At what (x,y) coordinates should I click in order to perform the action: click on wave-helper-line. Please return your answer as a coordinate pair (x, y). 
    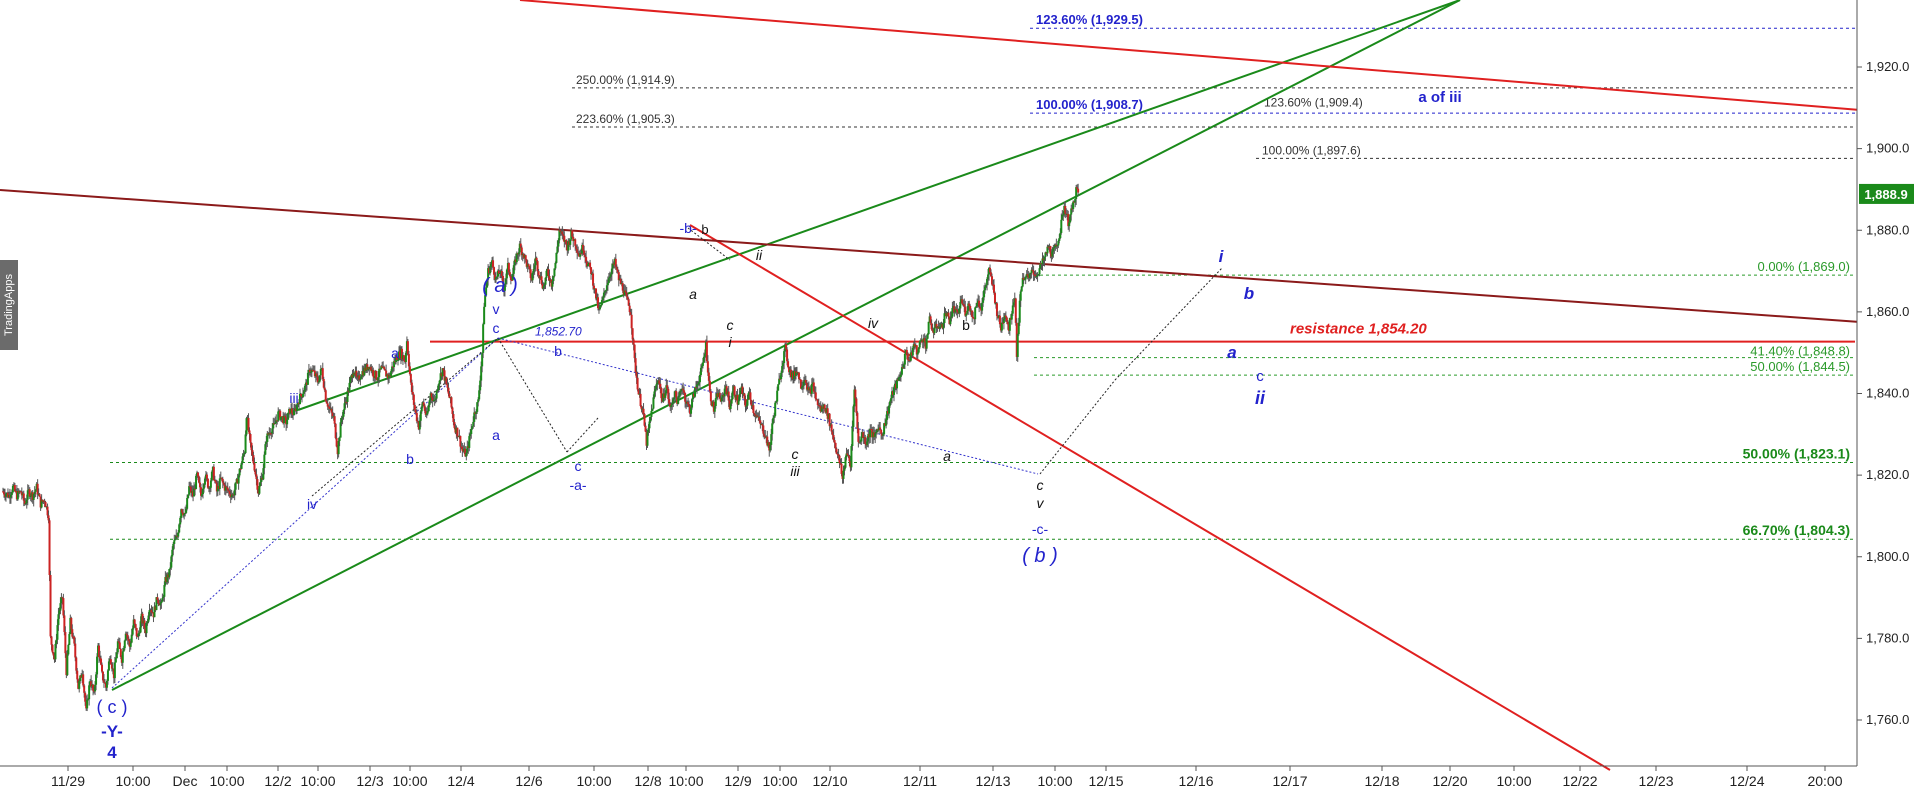
    Looking at the image, I should click on (709, 244).